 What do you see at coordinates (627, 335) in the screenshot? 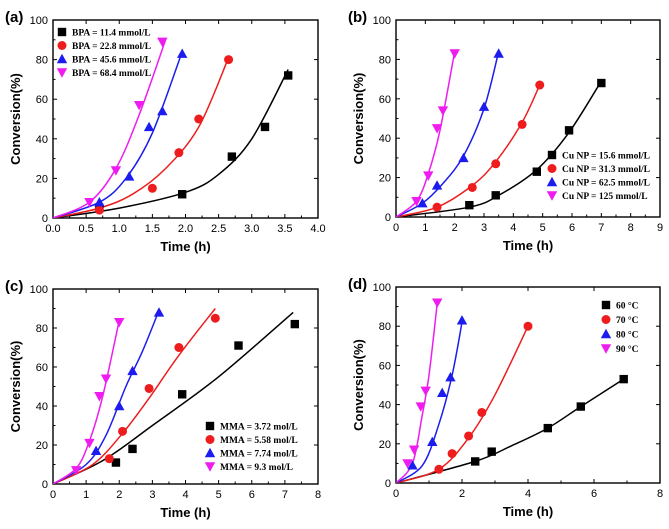
I see `legend-label: 80 °C` at bounding box center [627, 335].